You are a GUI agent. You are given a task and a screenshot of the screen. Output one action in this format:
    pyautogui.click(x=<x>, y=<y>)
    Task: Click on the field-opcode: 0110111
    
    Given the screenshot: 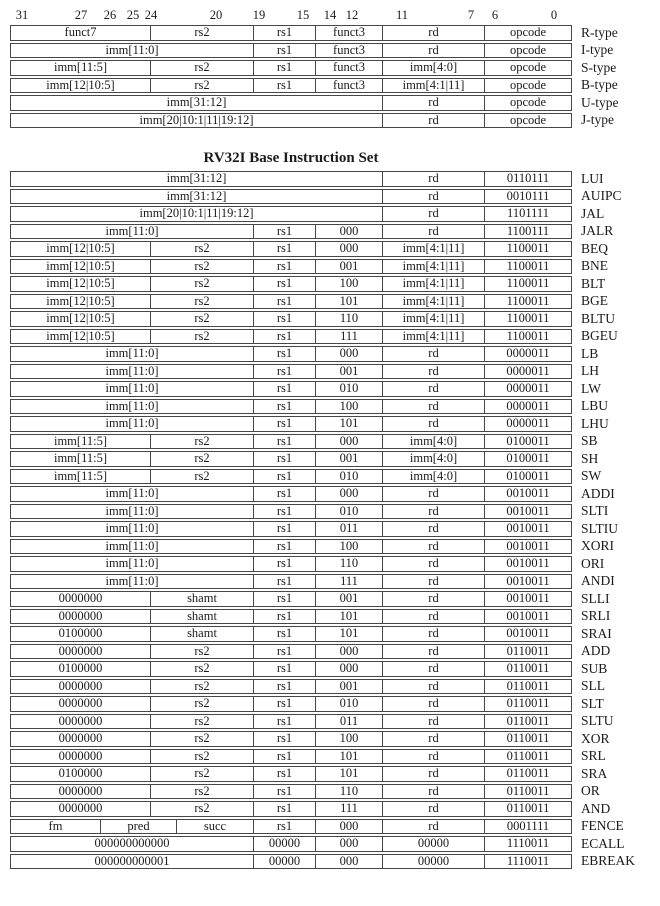 What is the action you would take?
    pyautogui.click(x=528, y=179)
    